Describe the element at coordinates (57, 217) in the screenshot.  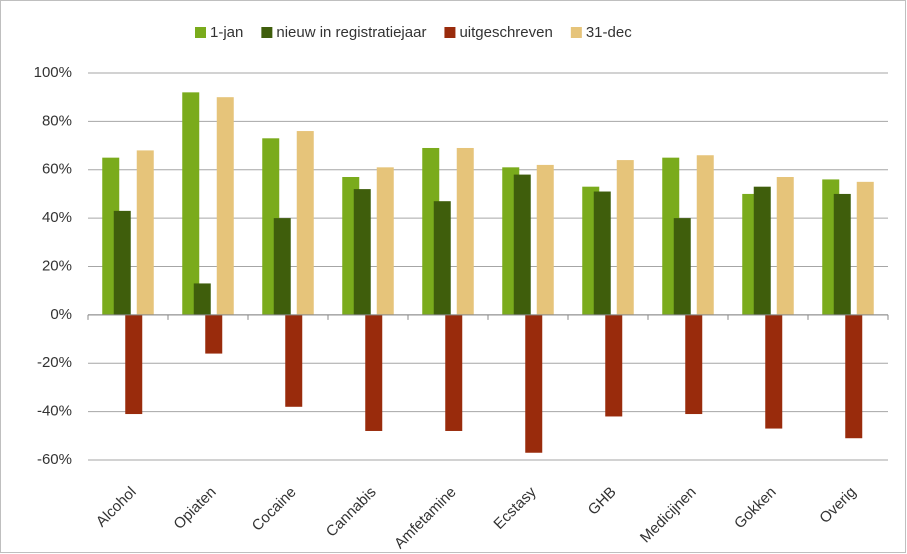
I see `y-tick-label: 40%` at that location.